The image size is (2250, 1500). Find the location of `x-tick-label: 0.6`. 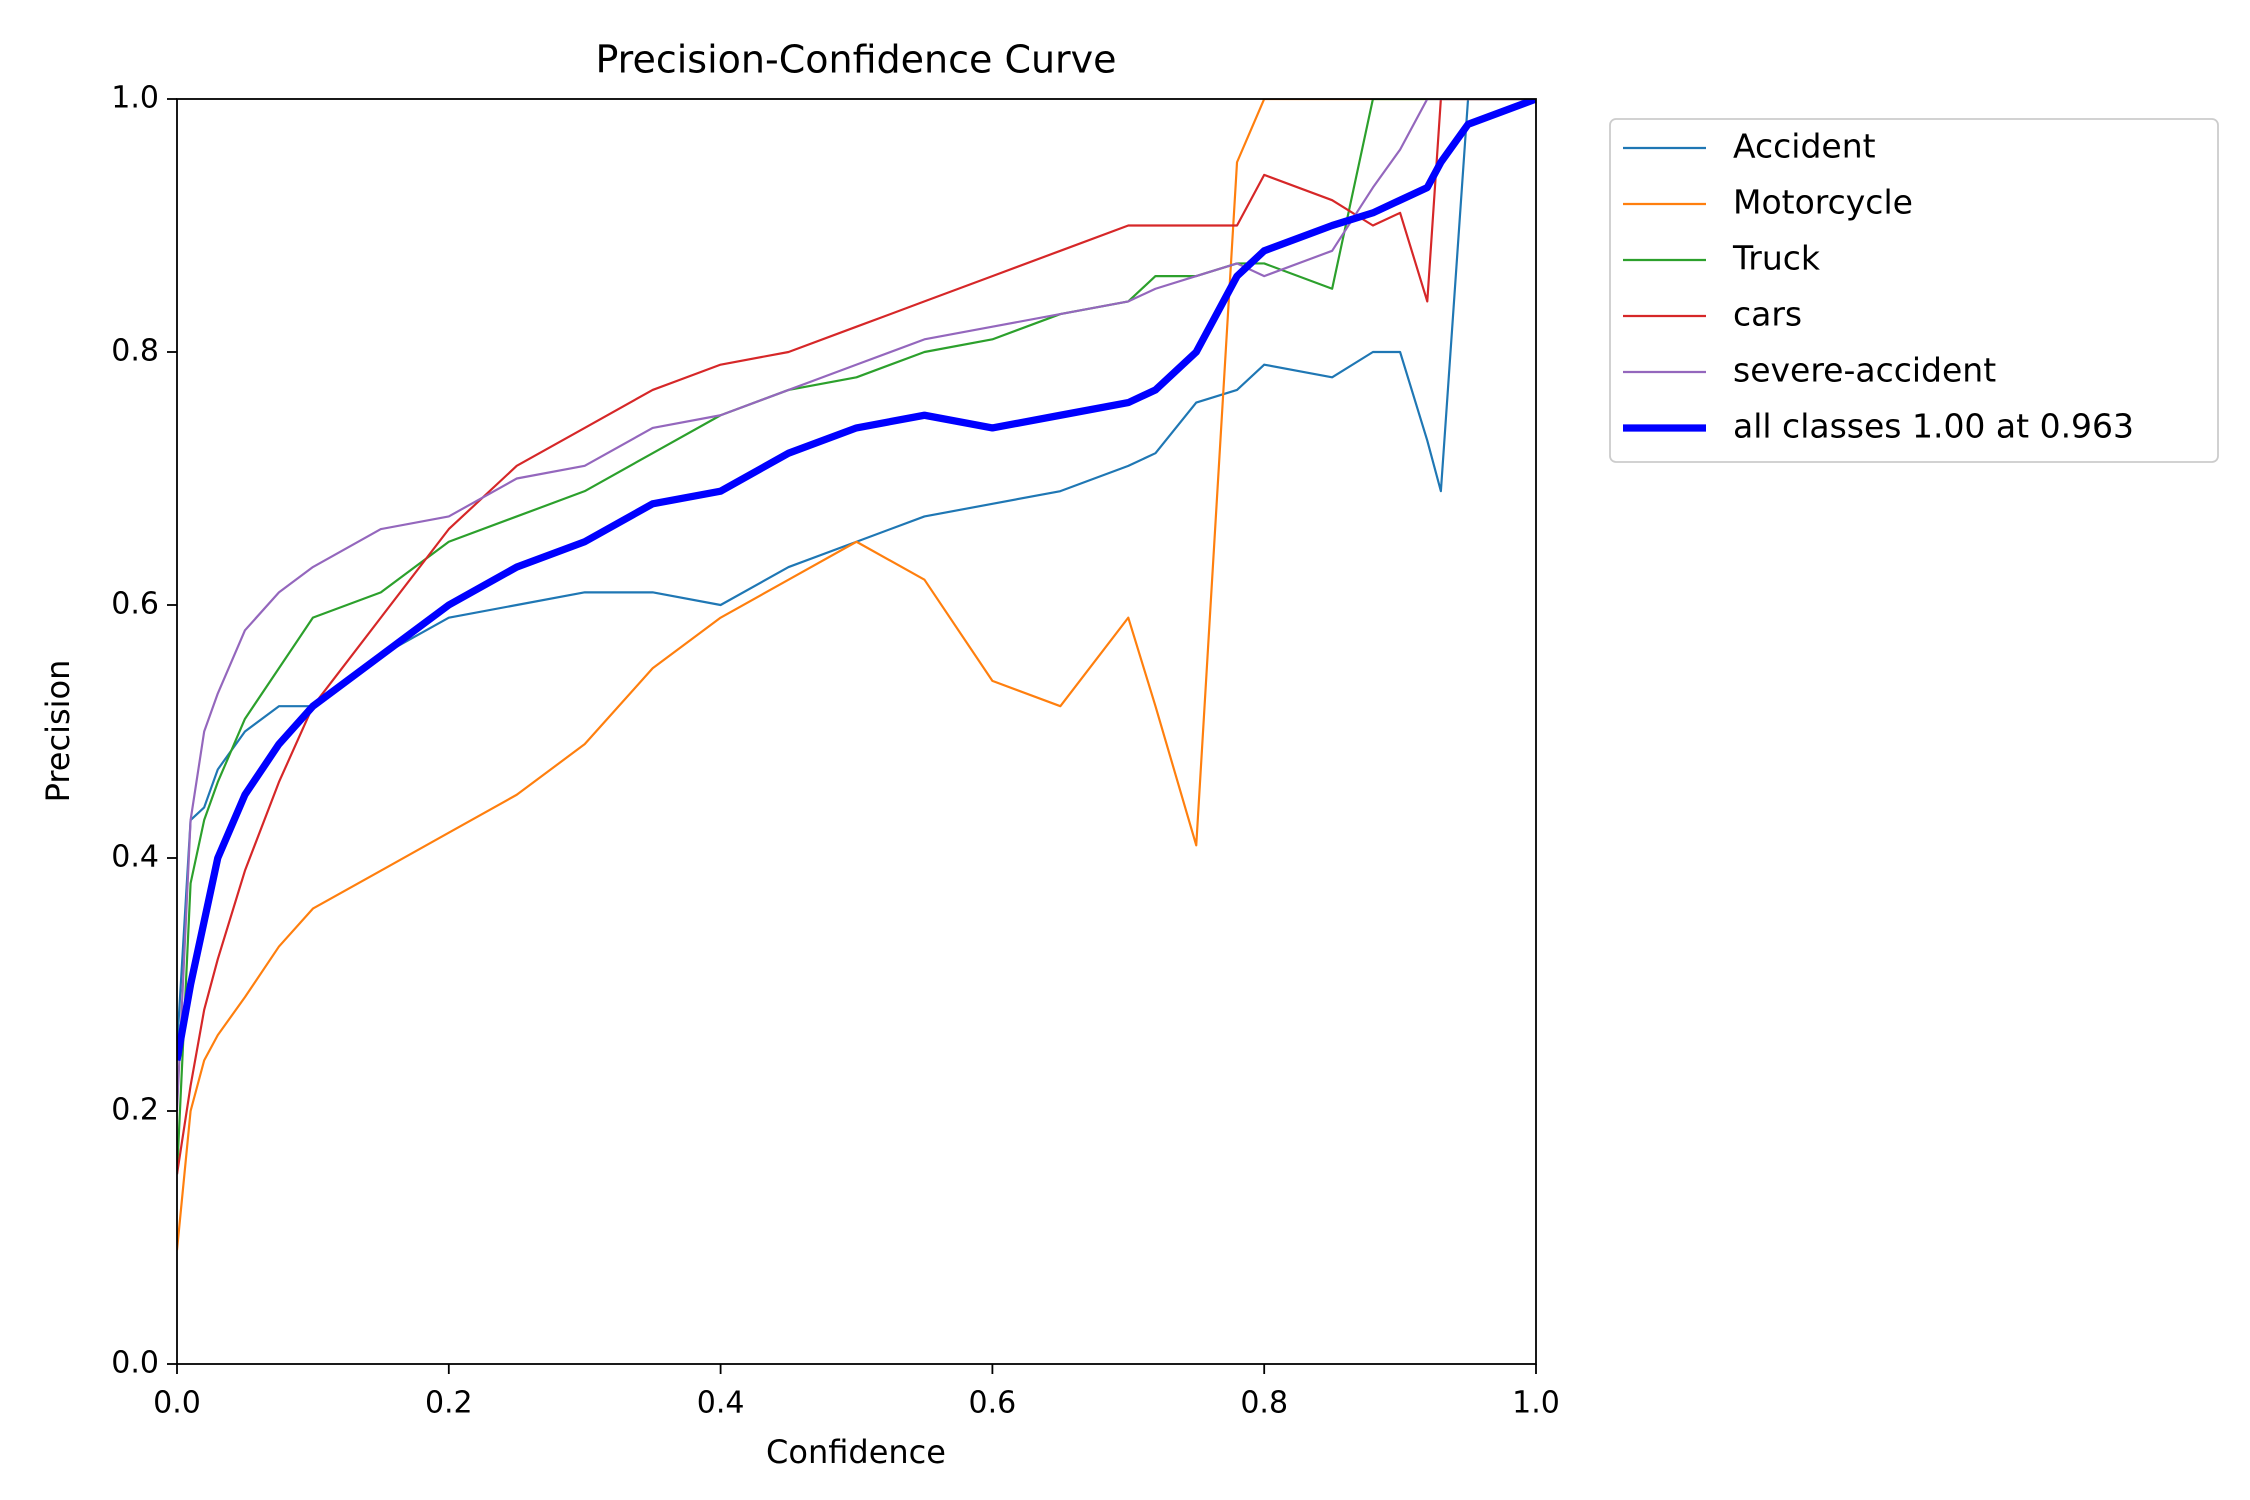

x-tick-label: 0.6 is located at coordinates (993, 1403).